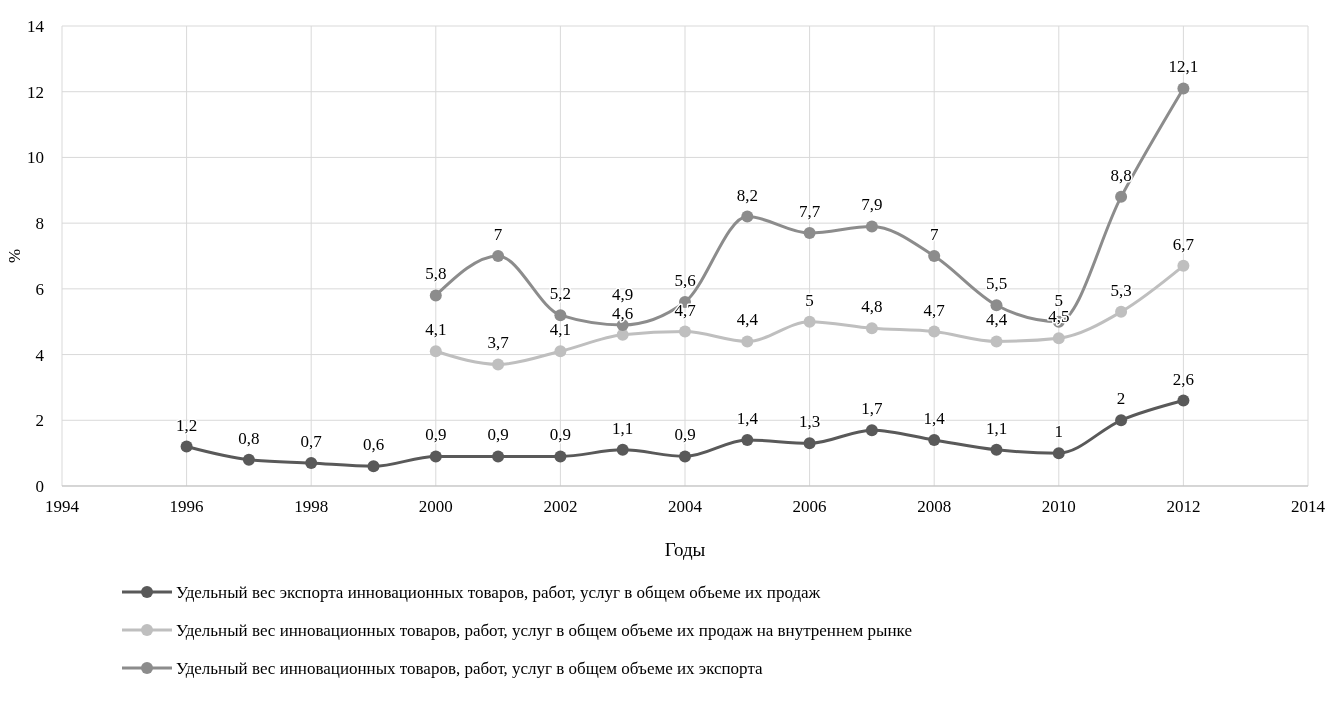 This screenshot has width=1340, height=717. Describe the element at coordinates (39, 421) in the screenshot. I see `y-tick-label: 2` at that location.